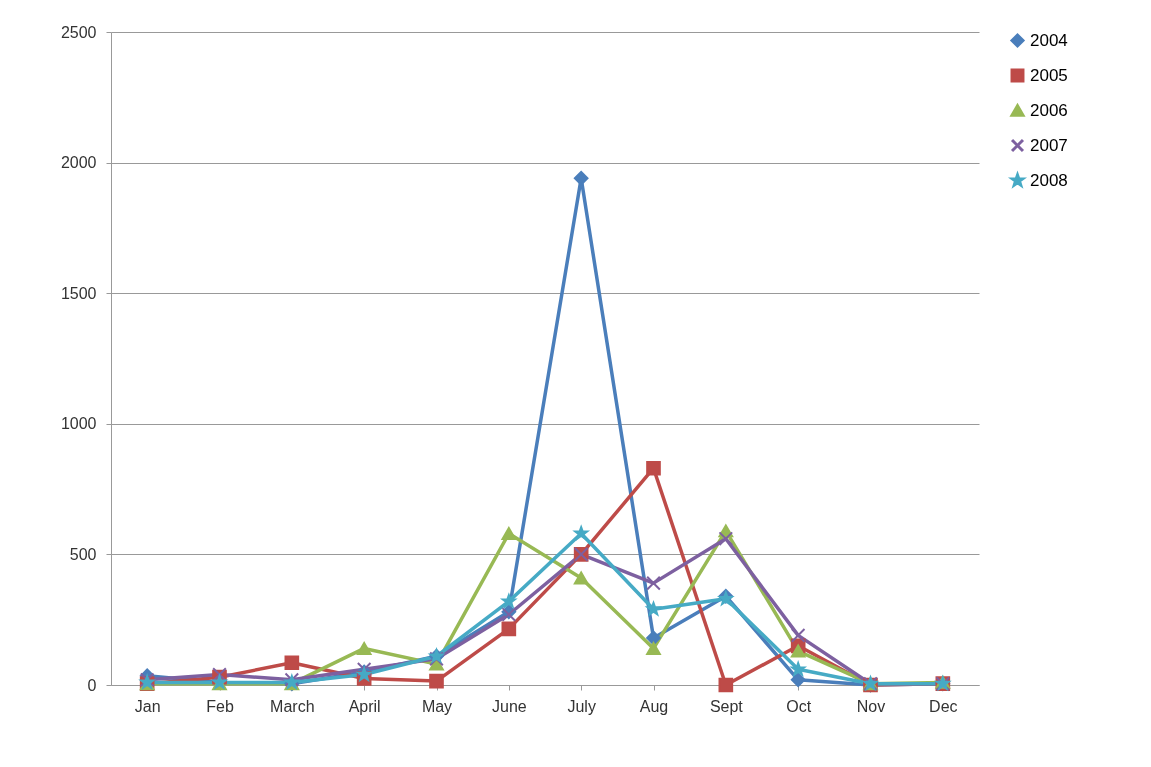 Image resolution: width=1151 pixels, height=767 pixels. I want to click on x-tick-label: Oct, so click(799, 706).